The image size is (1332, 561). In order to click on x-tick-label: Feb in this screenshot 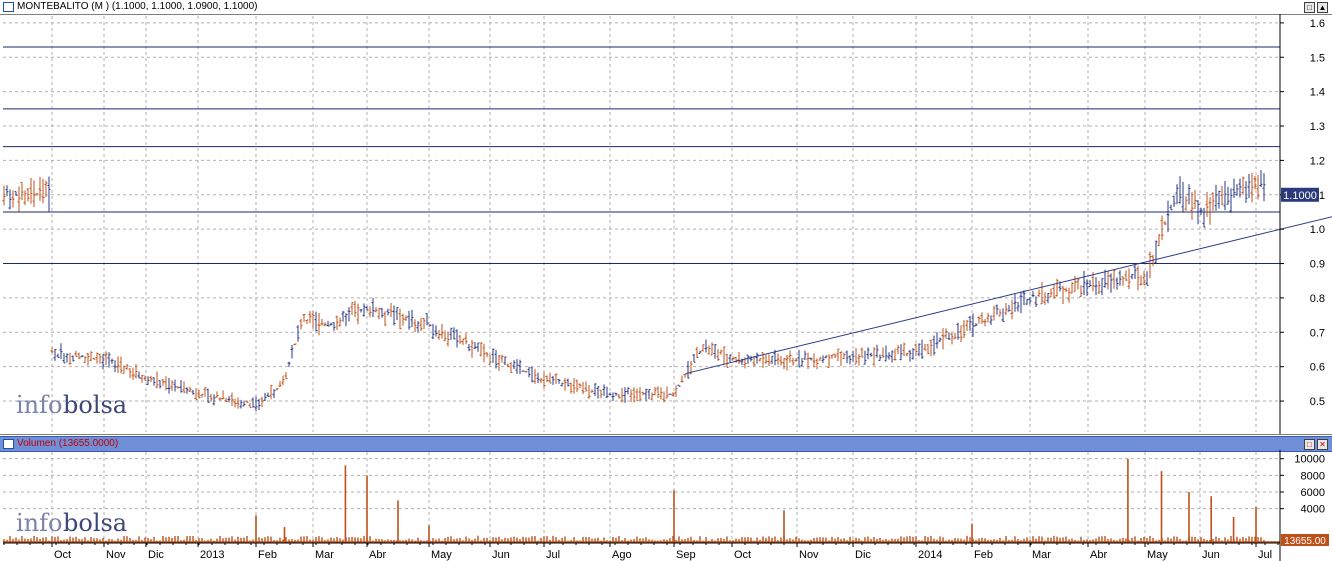, I will do `click(983, 555)`.